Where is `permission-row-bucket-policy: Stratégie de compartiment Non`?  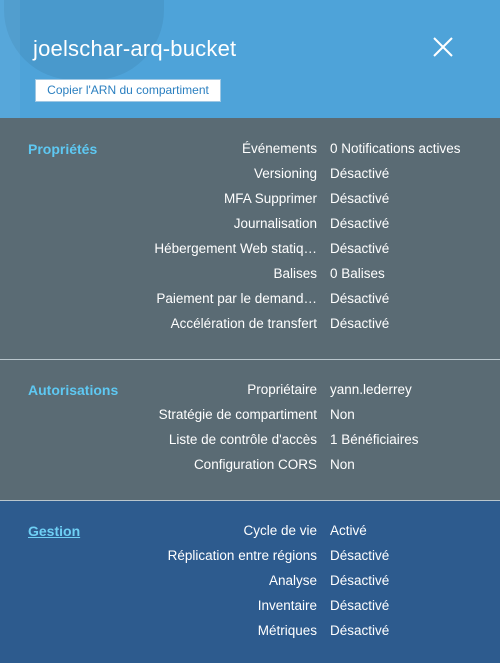 permission-row-bucket-policy: Stratégie de compartiment Non is located at coordinates (250, 419).